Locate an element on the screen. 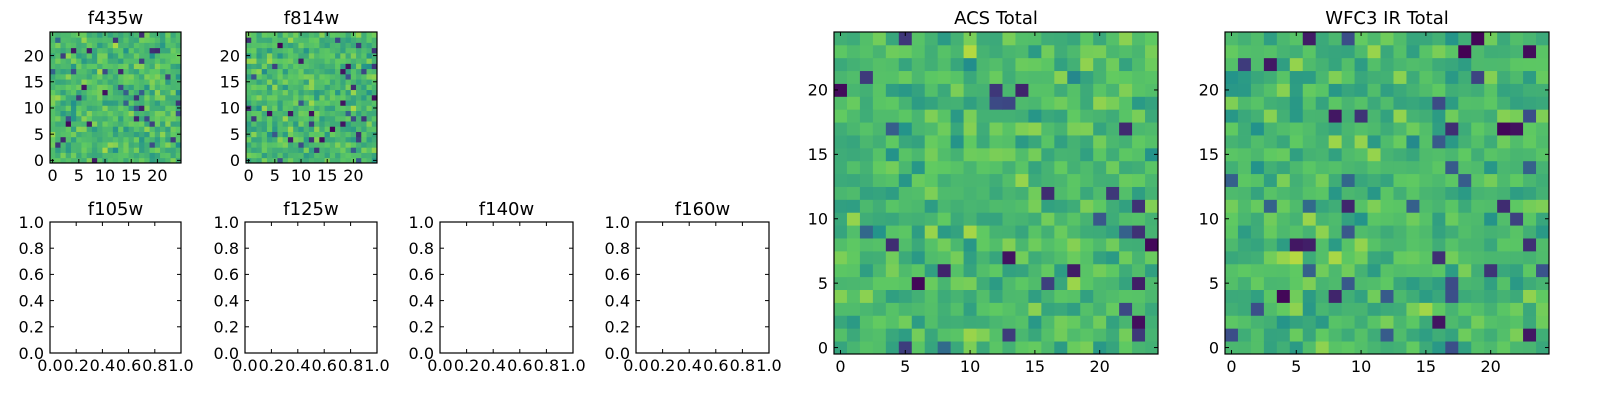 The image size is (1600, 400). plot-area-f125w: 0.0 0.2 0.4 0.6 0.8 1.00.00.20.40.60.81.0 is located at coordinates (302, 294).